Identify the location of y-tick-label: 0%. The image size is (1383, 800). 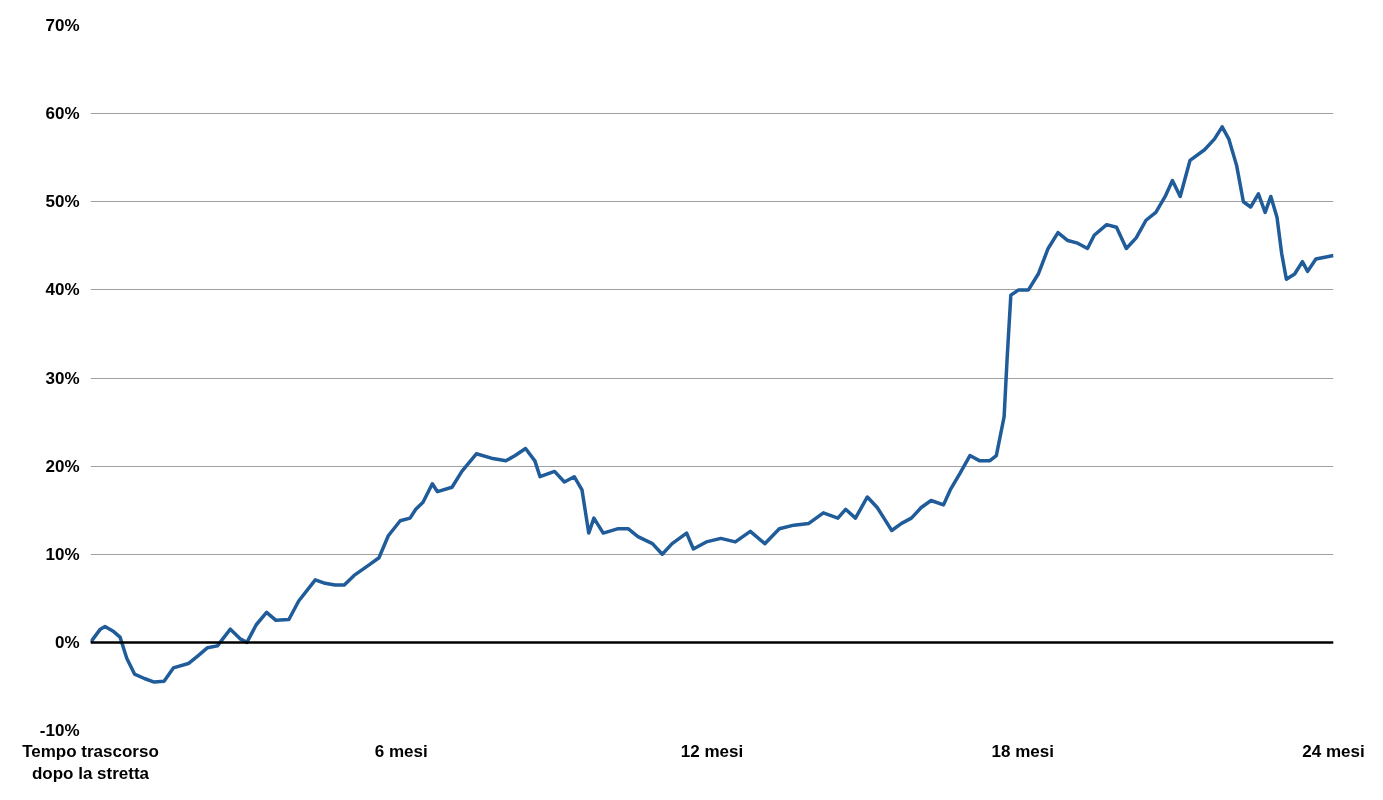
(67, 642).